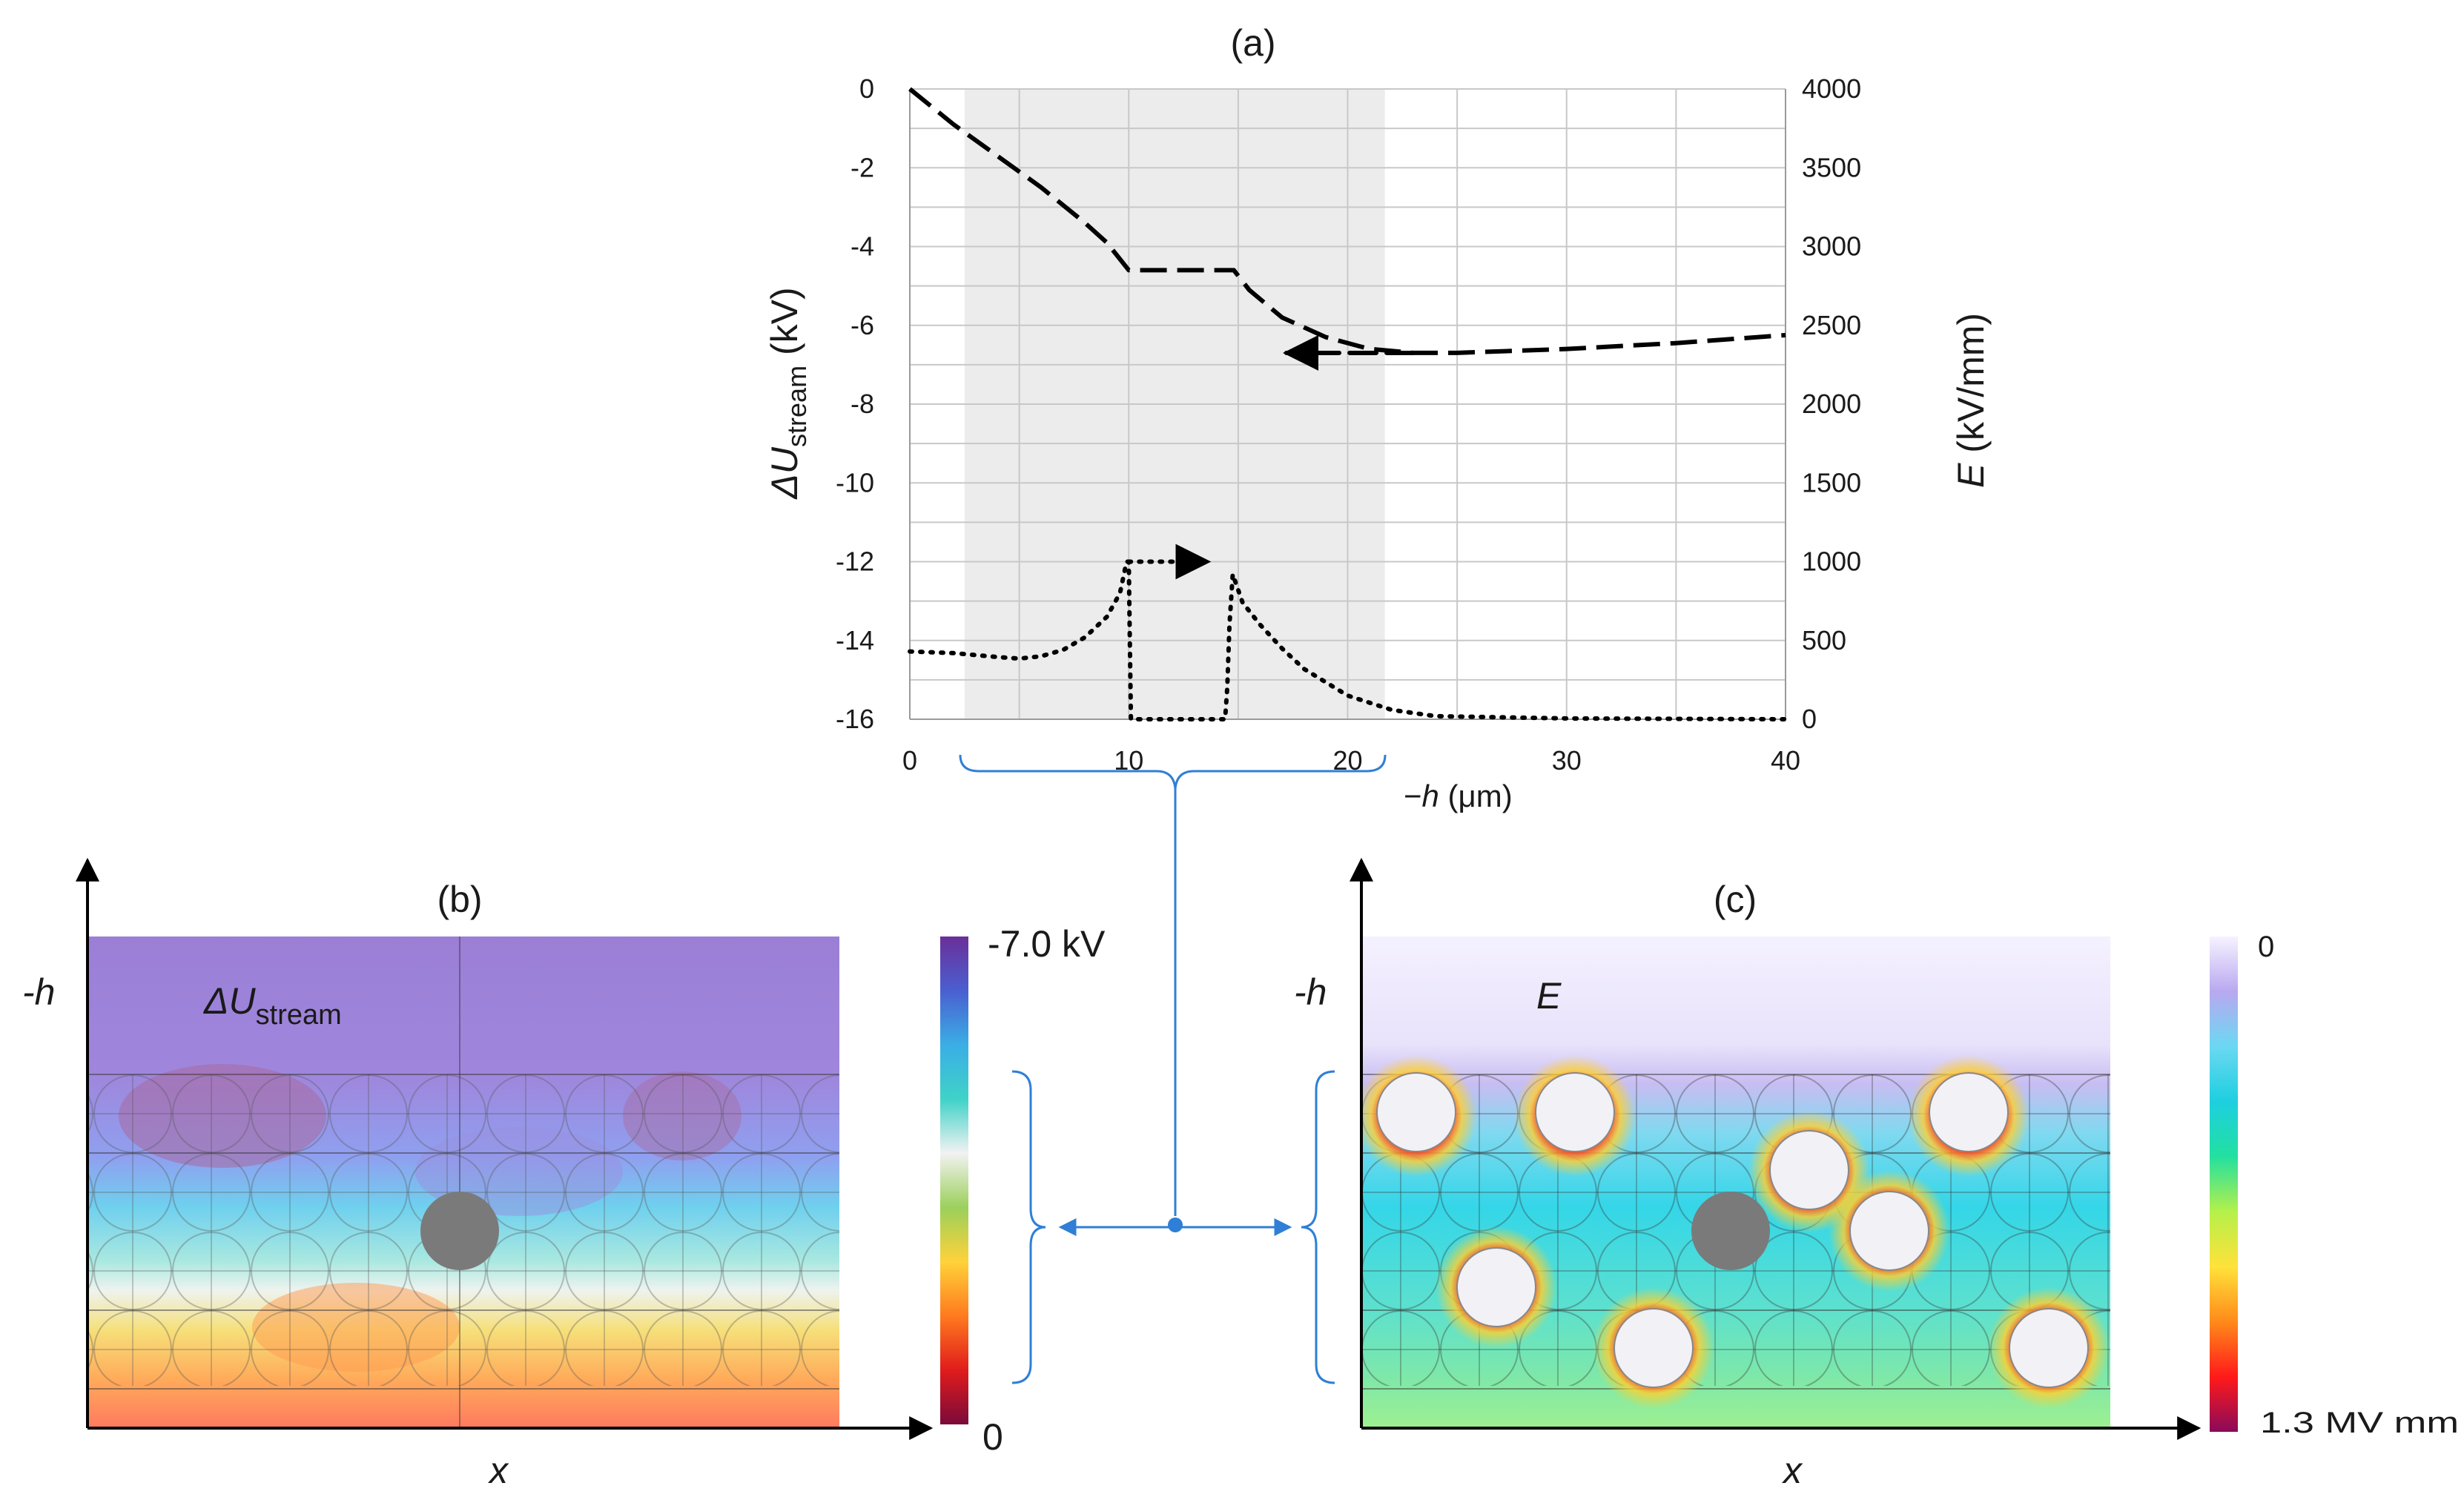  I want to click on y-right-tick-label: 1500, so click(1832, 483).